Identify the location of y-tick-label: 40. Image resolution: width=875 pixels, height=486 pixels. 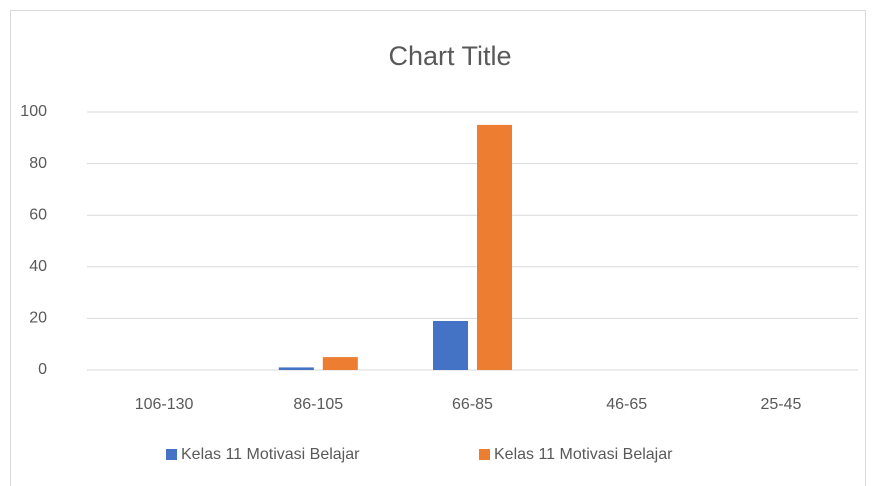
(38, 266).